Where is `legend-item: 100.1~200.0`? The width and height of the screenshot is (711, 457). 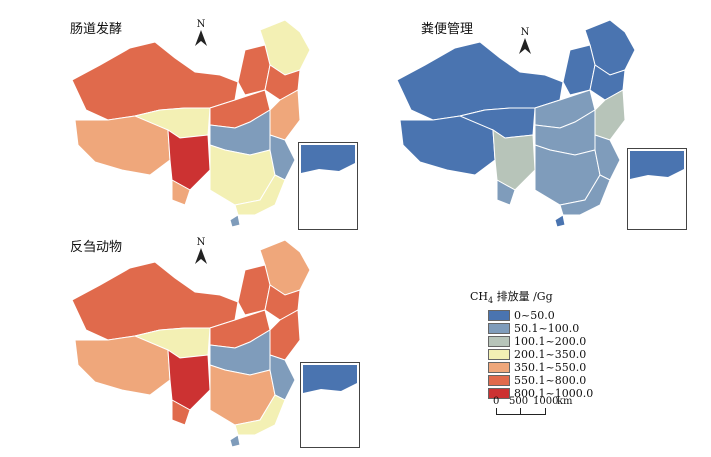
legend-item: 100.1~200.0 is located at coordinates (540, 341).